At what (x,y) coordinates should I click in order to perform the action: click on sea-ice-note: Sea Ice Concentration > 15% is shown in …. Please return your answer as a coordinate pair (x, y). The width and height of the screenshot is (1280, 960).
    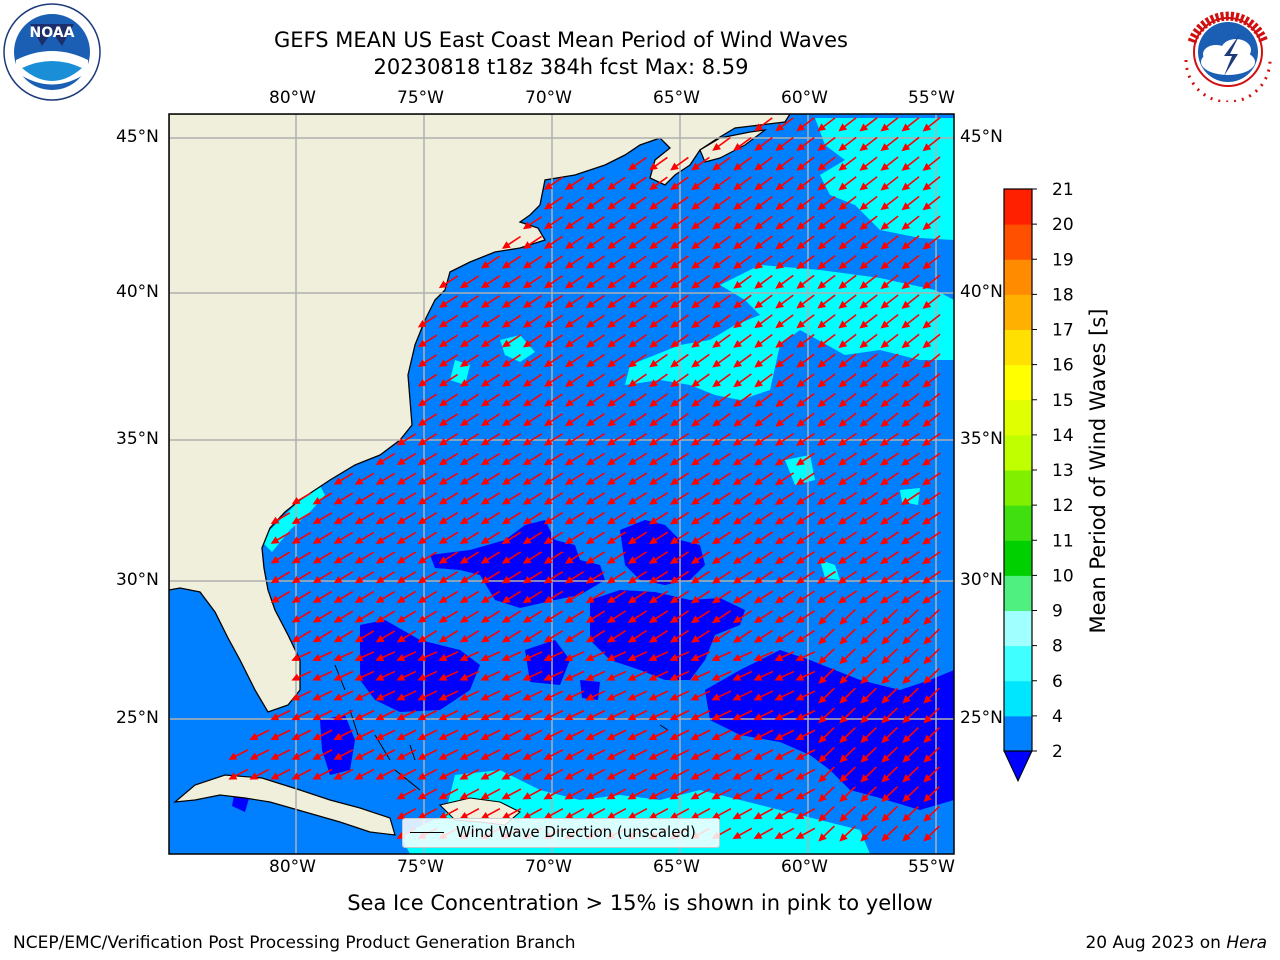
    Looking at the image, I should click on (640, 903).